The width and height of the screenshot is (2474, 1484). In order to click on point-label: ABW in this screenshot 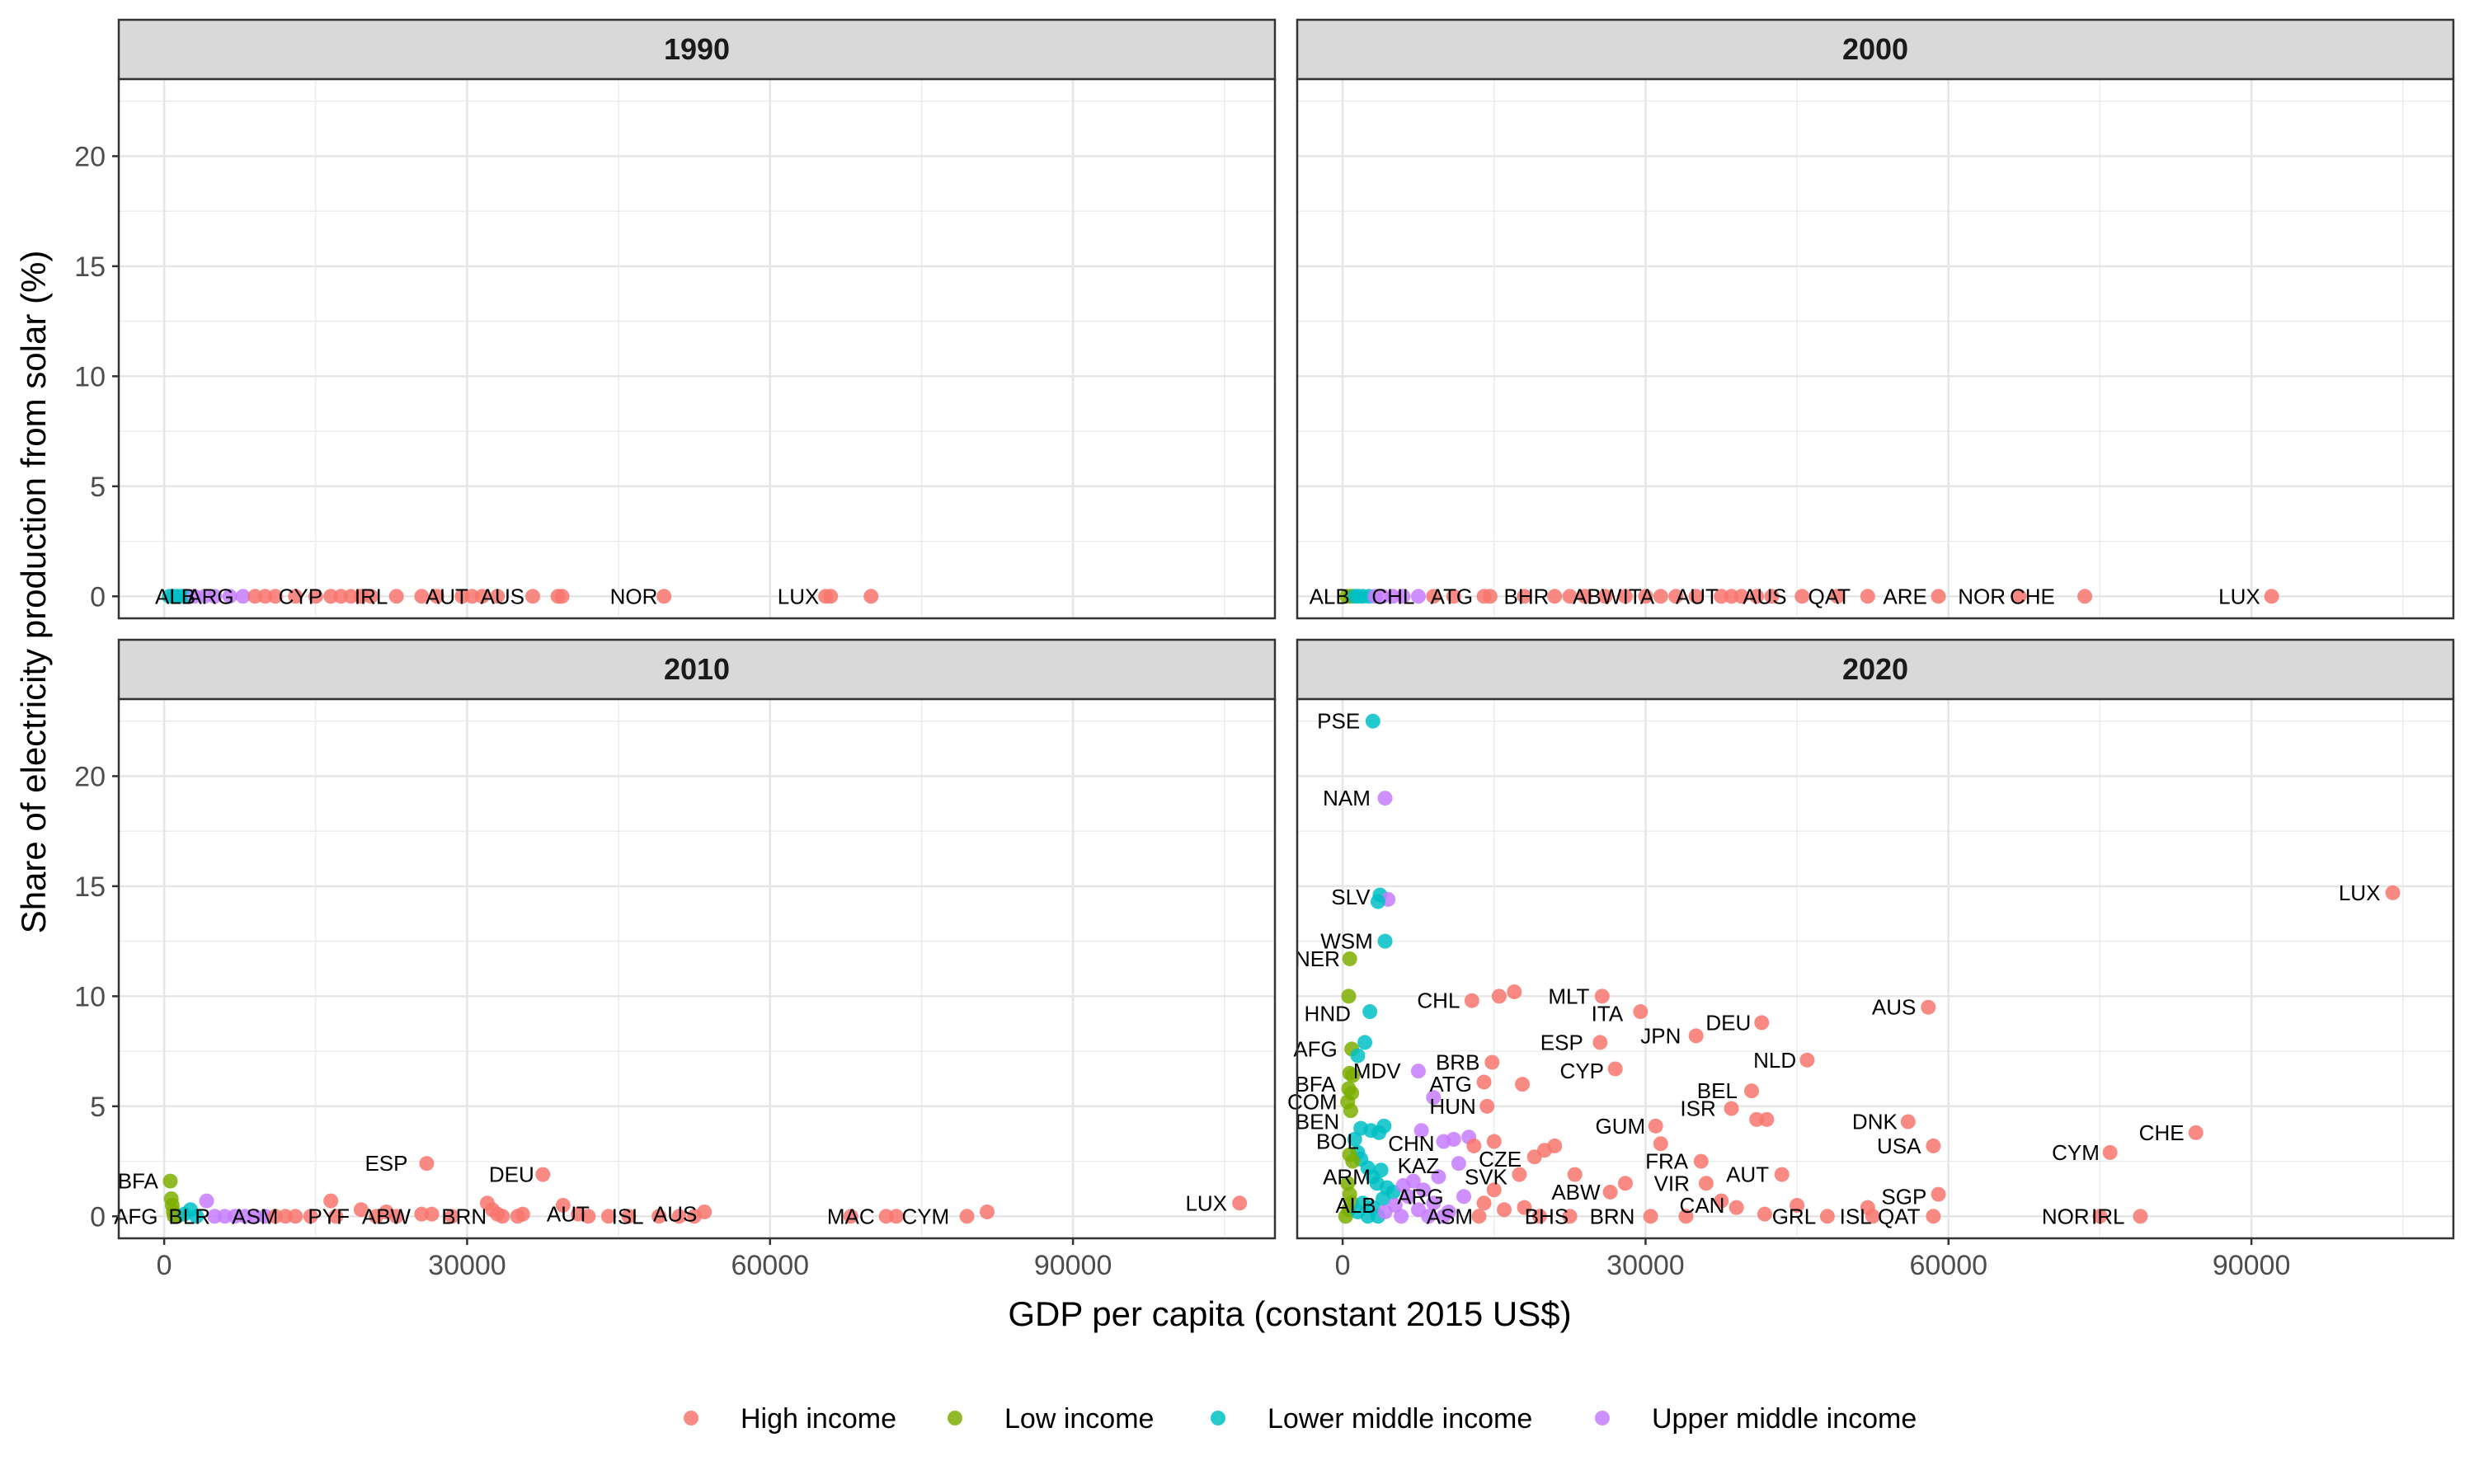, I will do `click(1576, 1192)`.